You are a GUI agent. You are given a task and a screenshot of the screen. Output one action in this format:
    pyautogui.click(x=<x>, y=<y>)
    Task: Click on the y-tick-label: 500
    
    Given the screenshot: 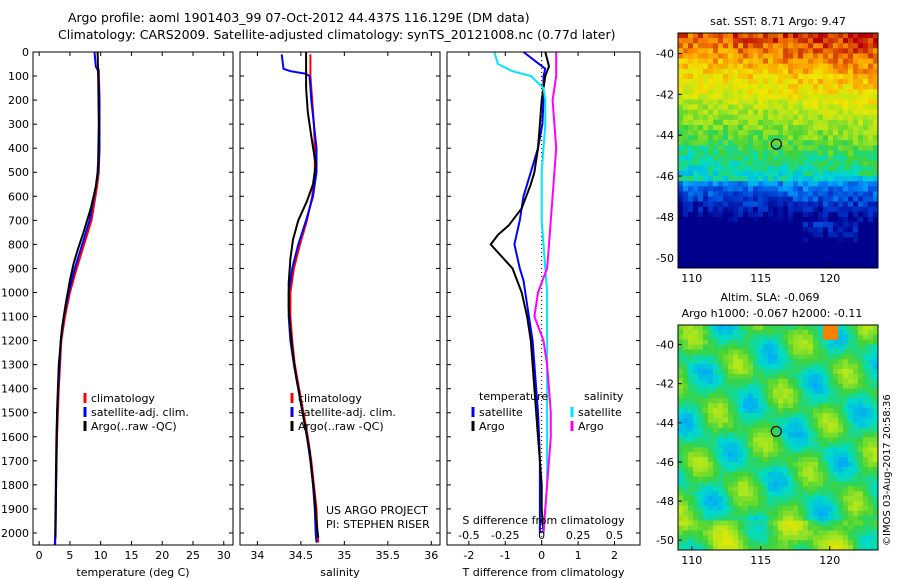 What is the action you would take?
    pyautogui.click(x=18, y=172)
    